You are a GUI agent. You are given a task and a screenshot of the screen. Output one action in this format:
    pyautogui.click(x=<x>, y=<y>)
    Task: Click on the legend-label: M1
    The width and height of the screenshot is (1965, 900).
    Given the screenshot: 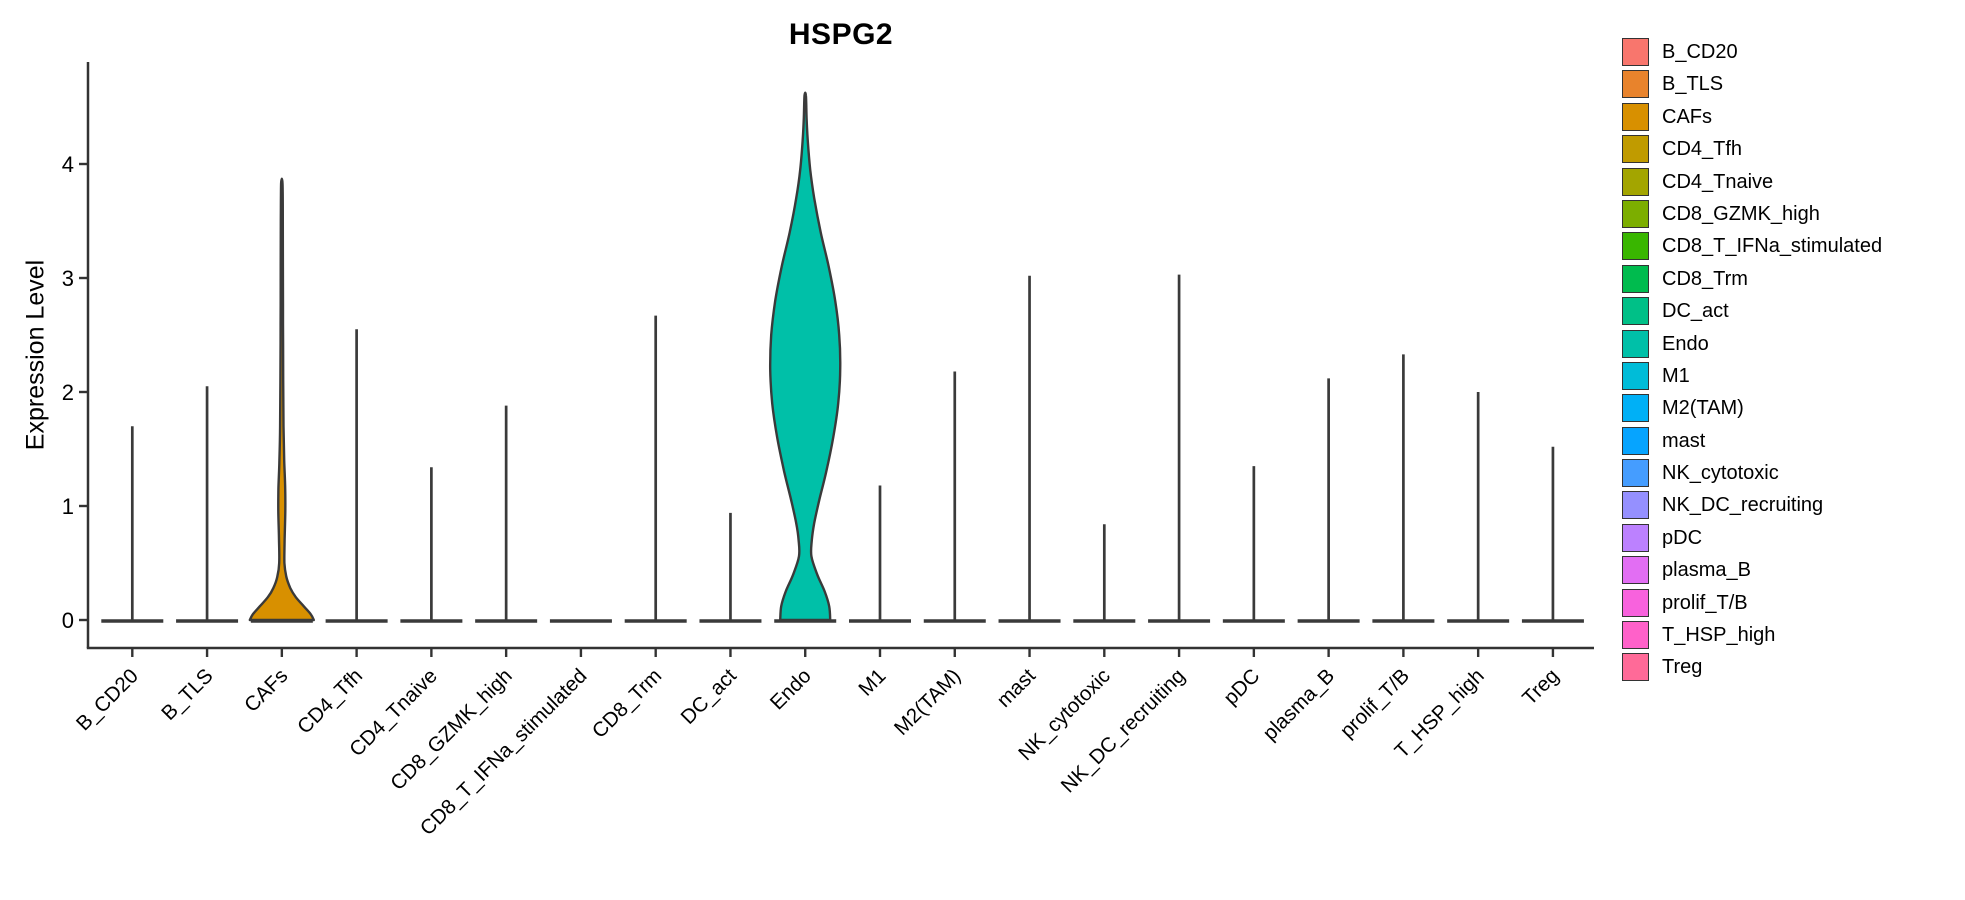 What is the action you would take?
    pyautogui.click(x=1676, y=375)
    